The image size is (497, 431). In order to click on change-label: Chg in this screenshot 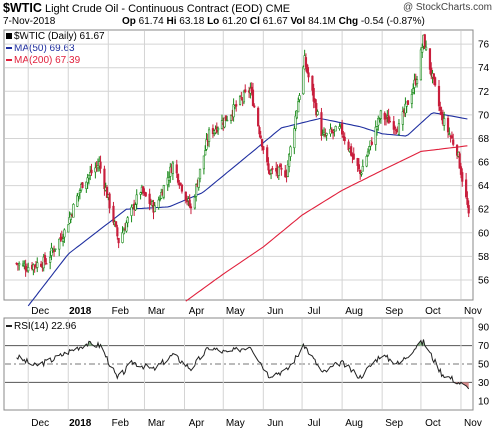, I will do `click(348, 21)`.